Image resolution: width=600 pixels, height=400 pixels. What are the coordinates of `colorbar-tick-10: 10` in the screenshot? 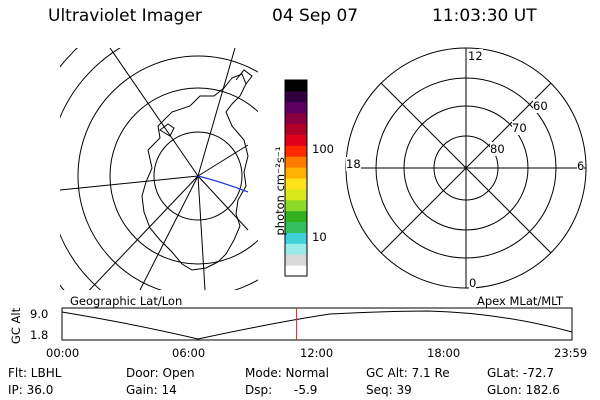 It's located at (319, 237).